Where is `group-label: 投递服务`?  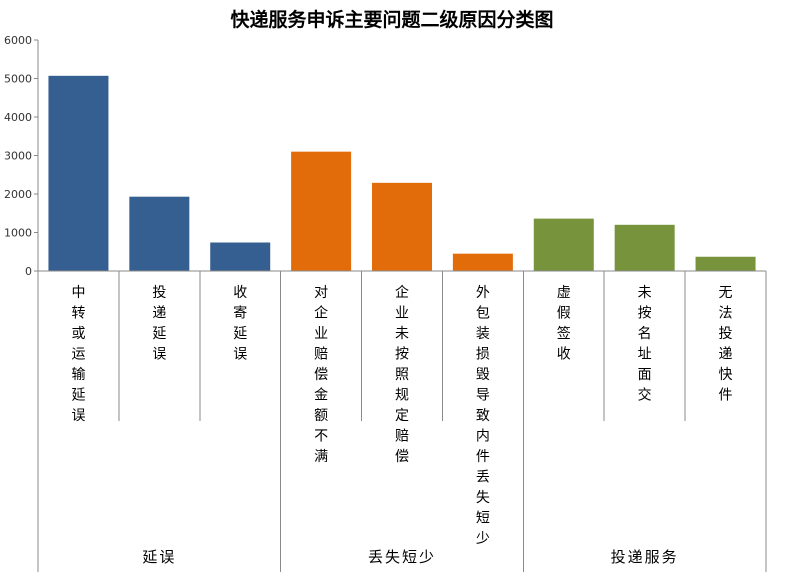
group-label: 投递服务 is located at coordinates (645, 557).